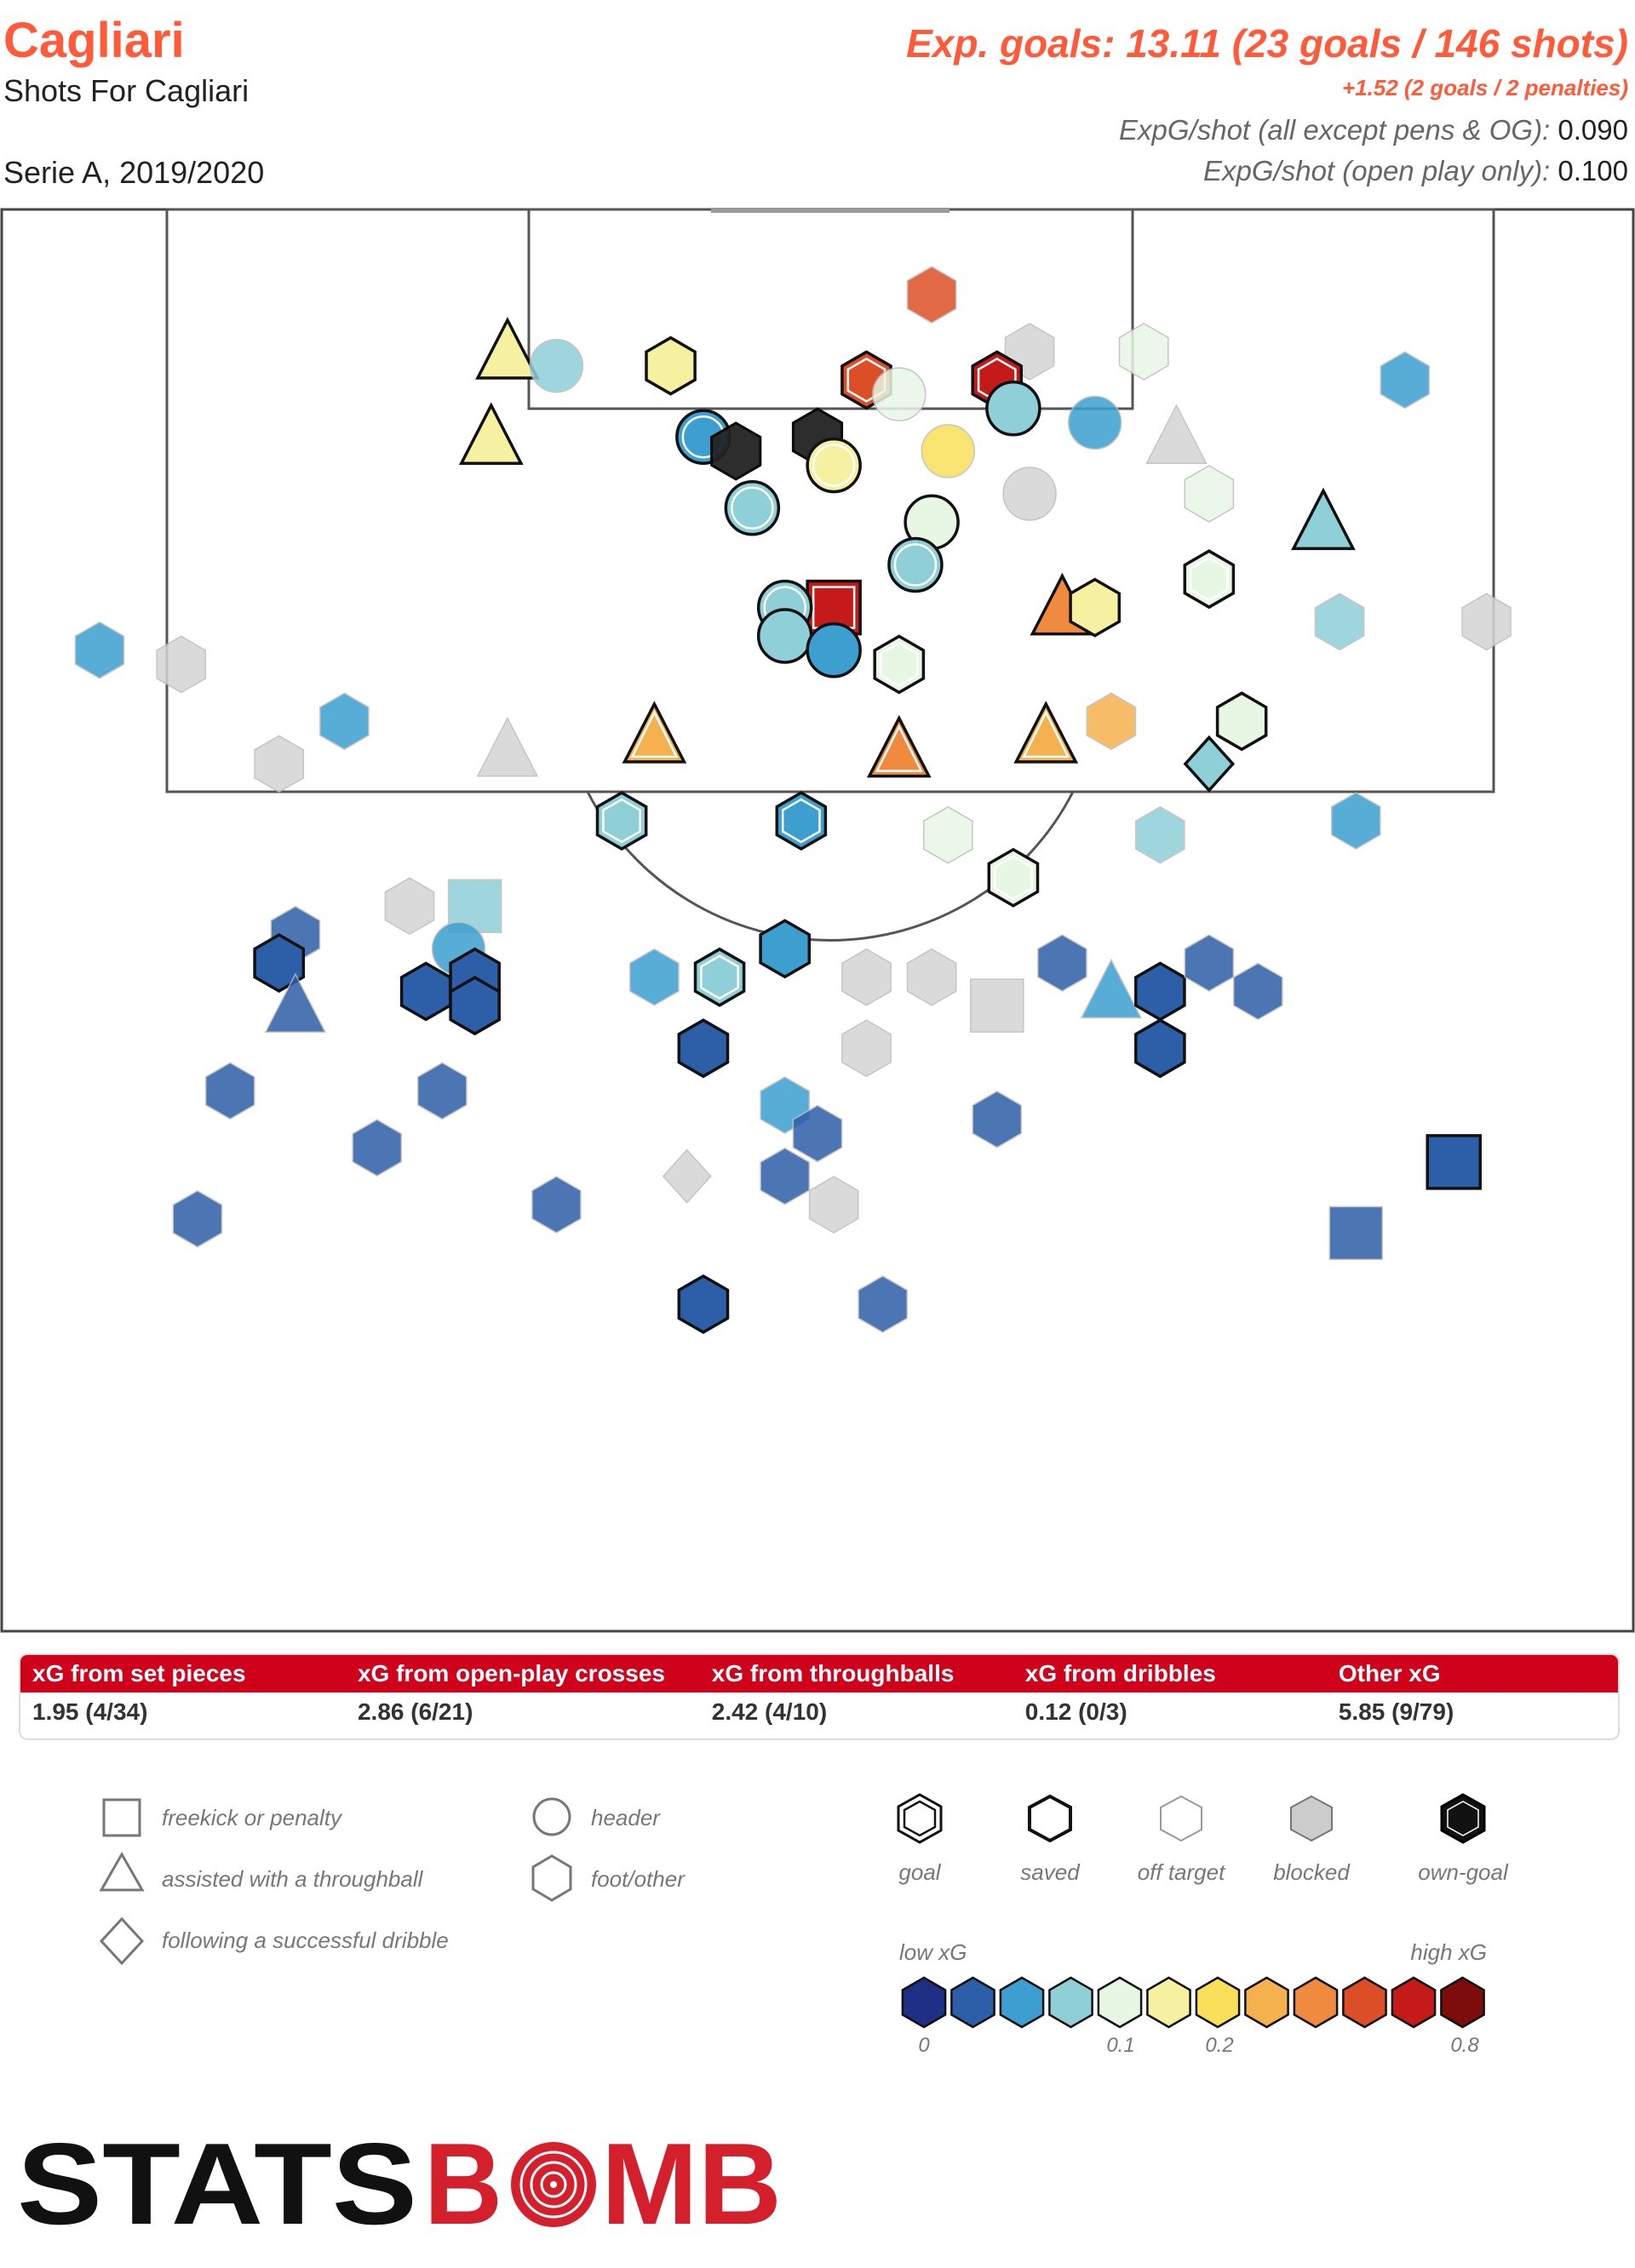 The width and height of the screenshot is (1635, 2268). Describe the element at coordinates (626, 1817) in the screenshot. I see `legend-header-label: header` at that location.